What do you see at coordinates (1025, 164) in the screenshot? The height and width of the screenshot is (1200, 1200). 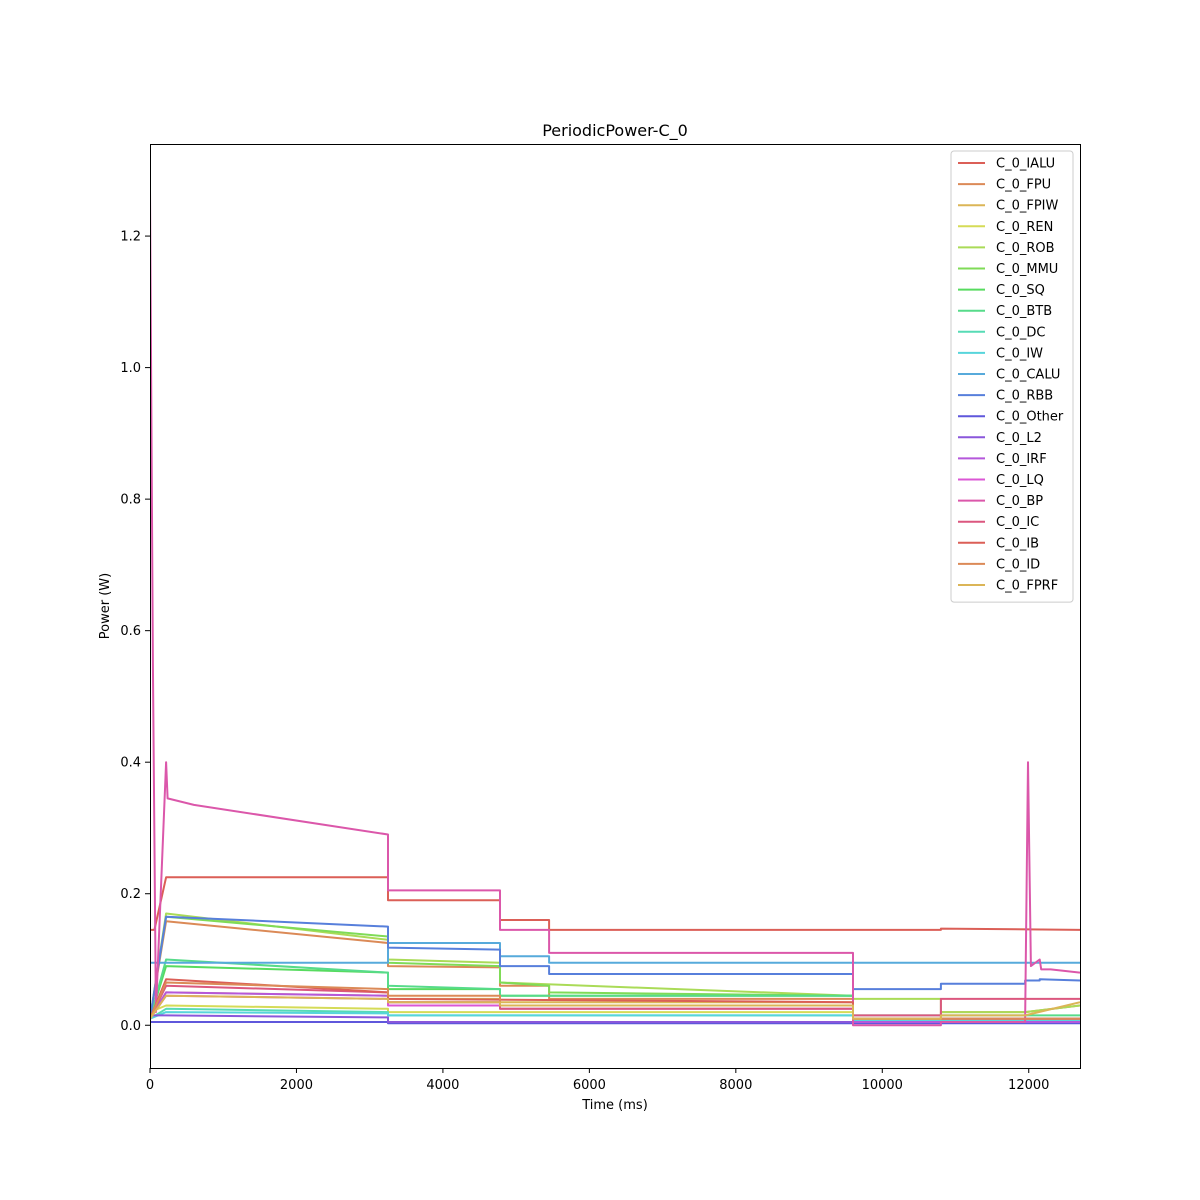 I see `legend-entry-label: C_0_IALU` at bounding box center [1025, 164].